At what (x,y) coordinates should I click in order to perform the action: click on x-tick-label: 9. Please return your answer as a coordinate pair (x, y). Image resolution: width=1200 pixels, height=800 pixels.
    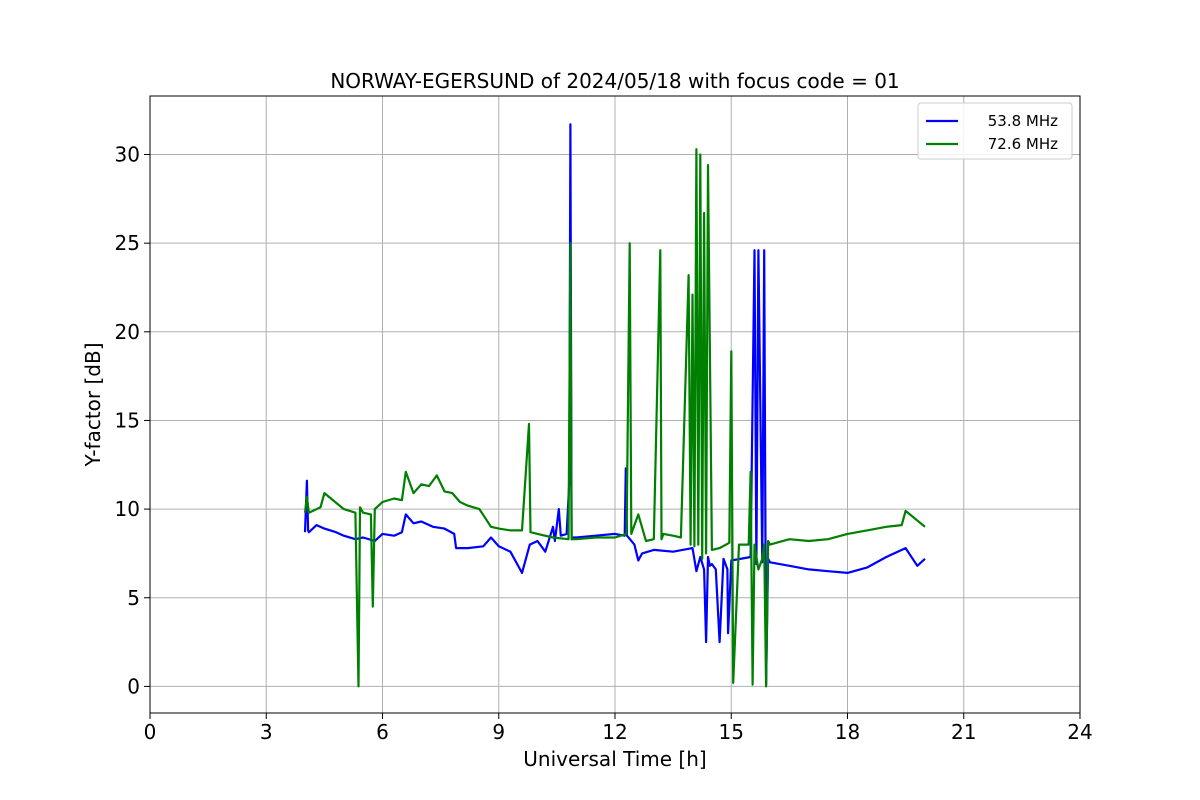
    Looking at the image, I should click on (498, 732).